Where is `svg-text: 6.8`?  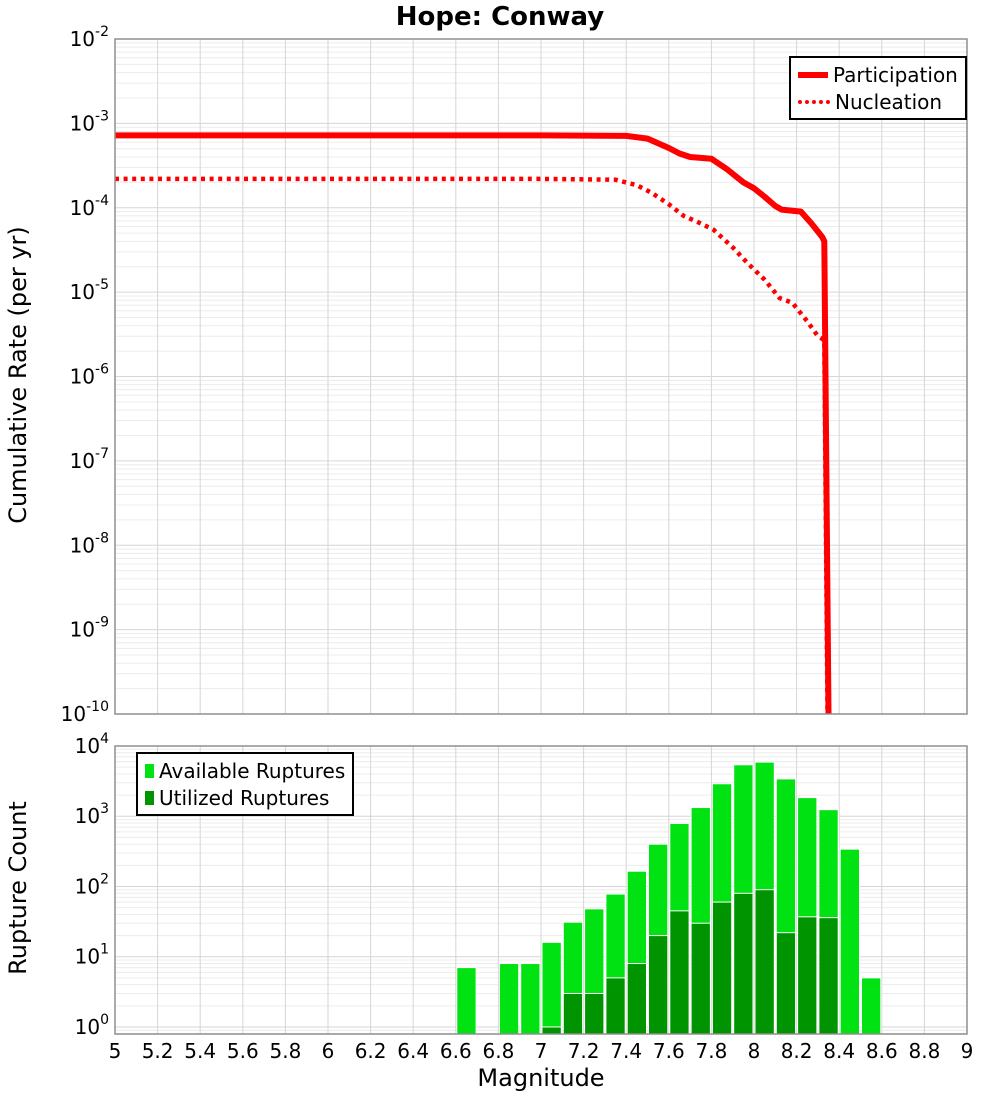
svg-text: 6.8 is located at coordinates (498, 1051).